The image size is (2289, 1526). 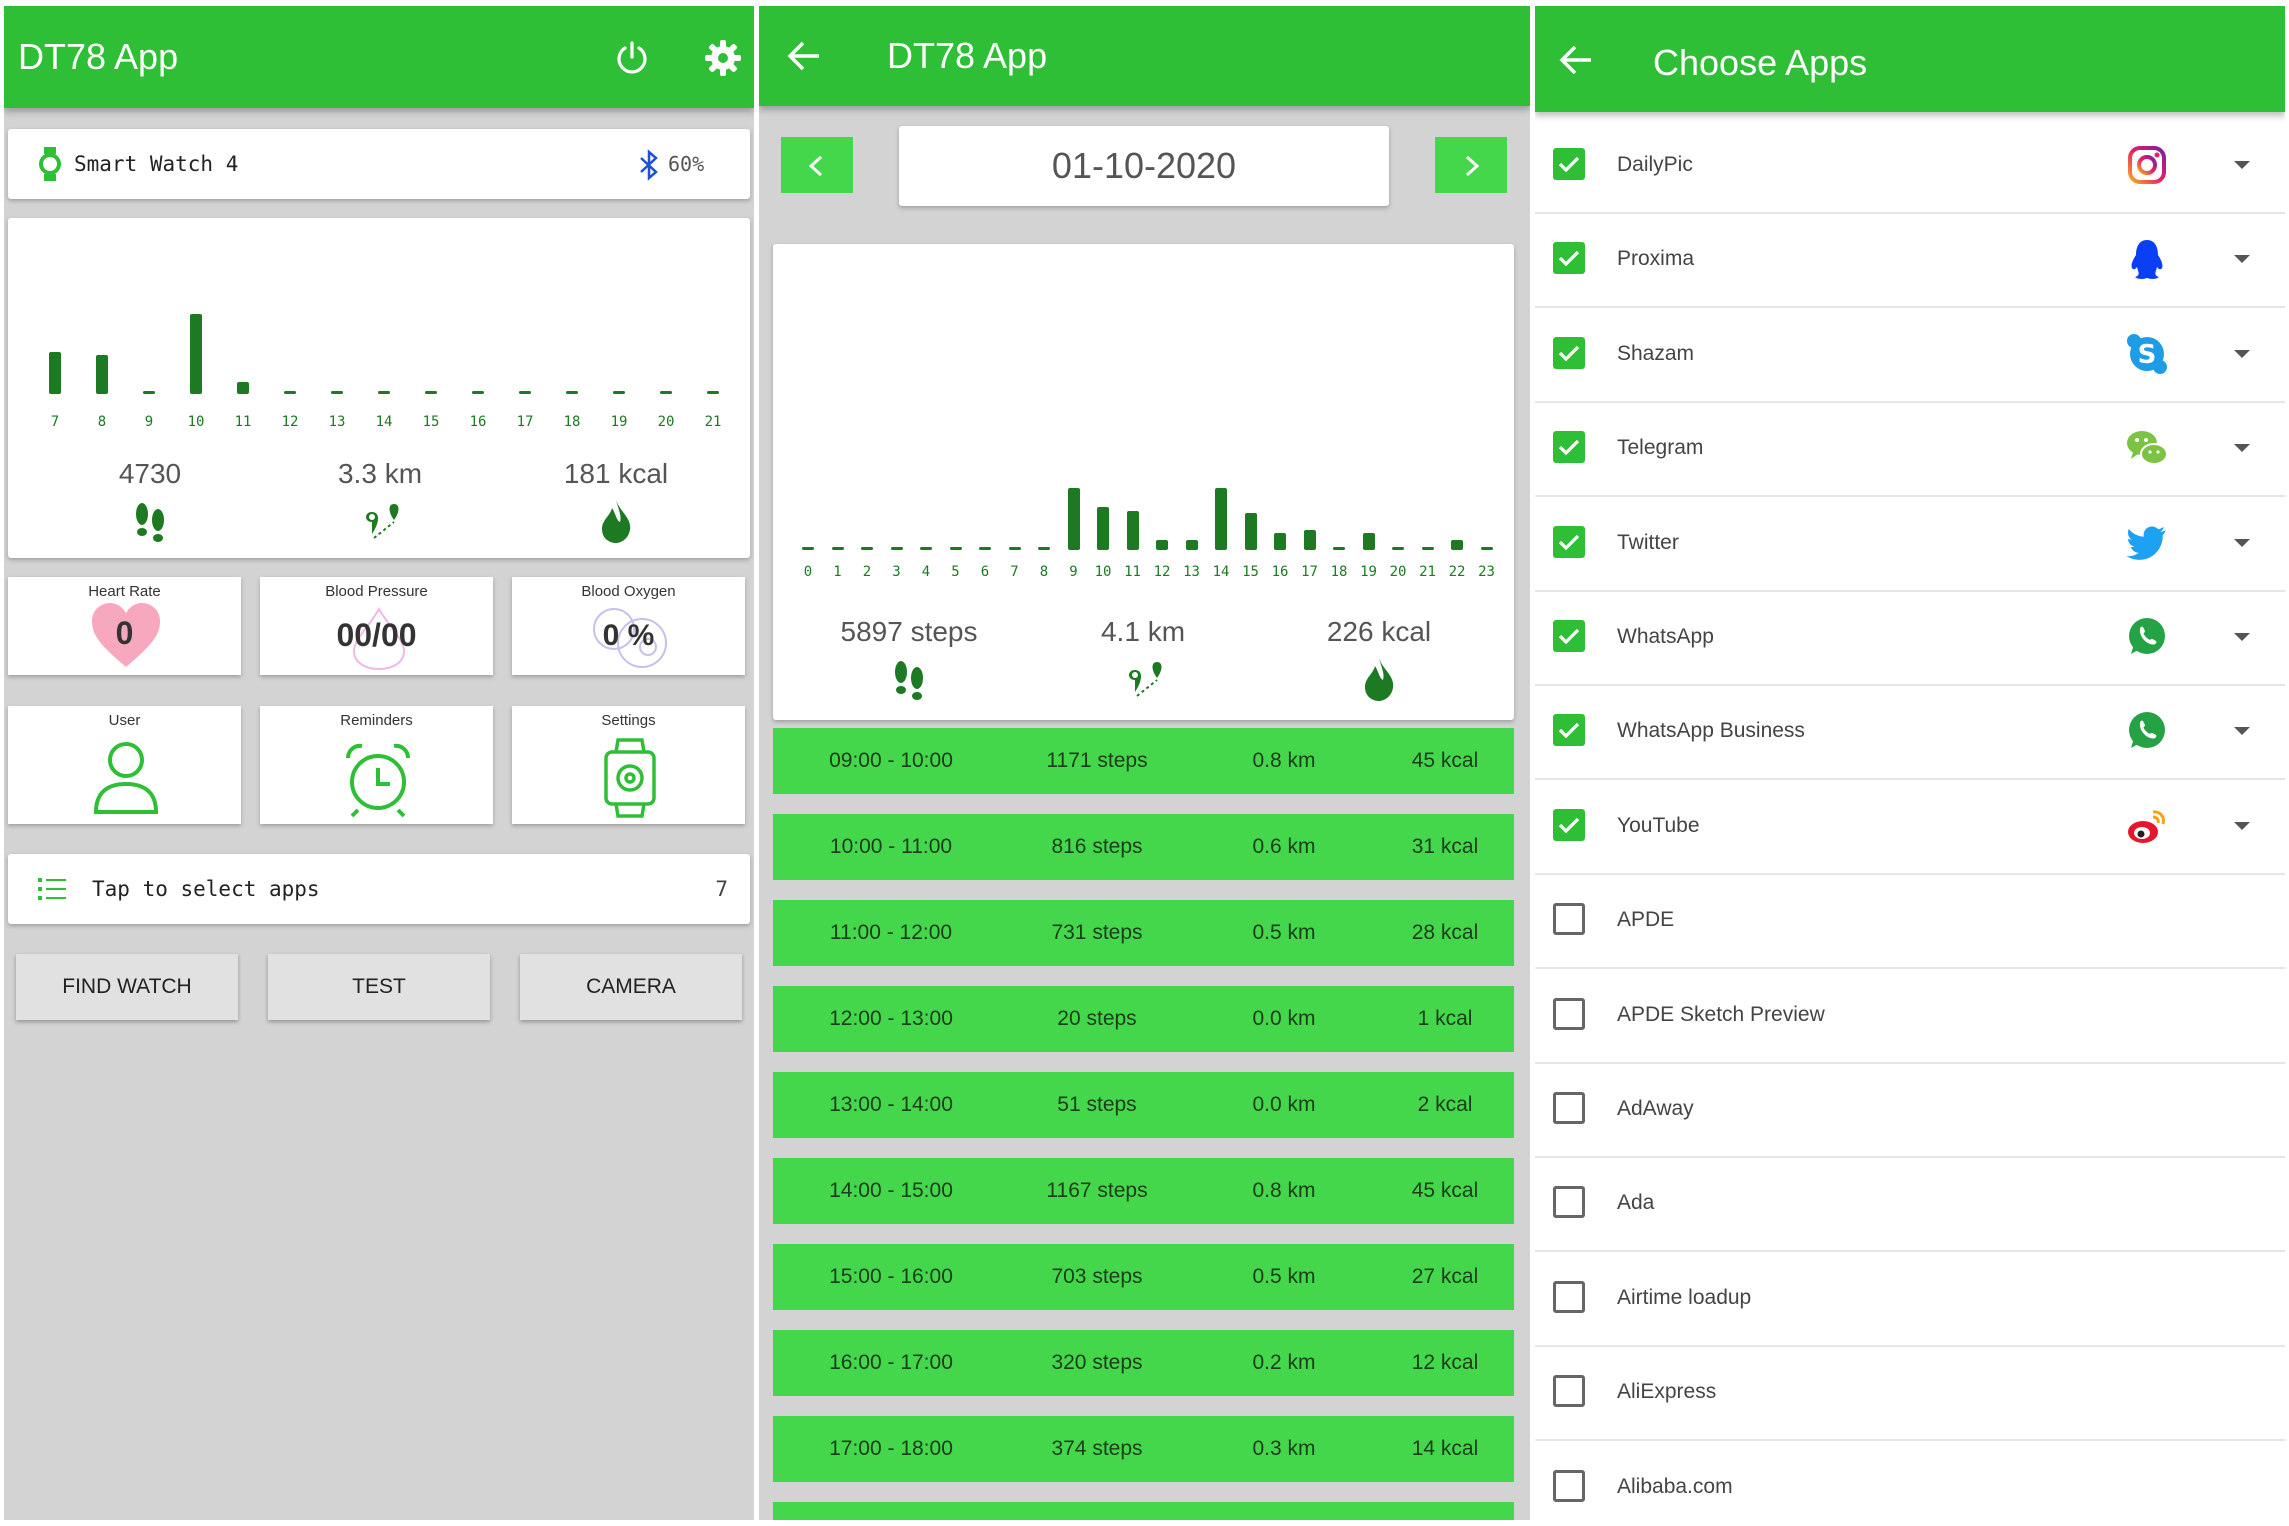 What do you see at coordinates (1760, 62) in the screenshot?
I see `page-title: Choose Apps` at bounding box center [1760, 62].